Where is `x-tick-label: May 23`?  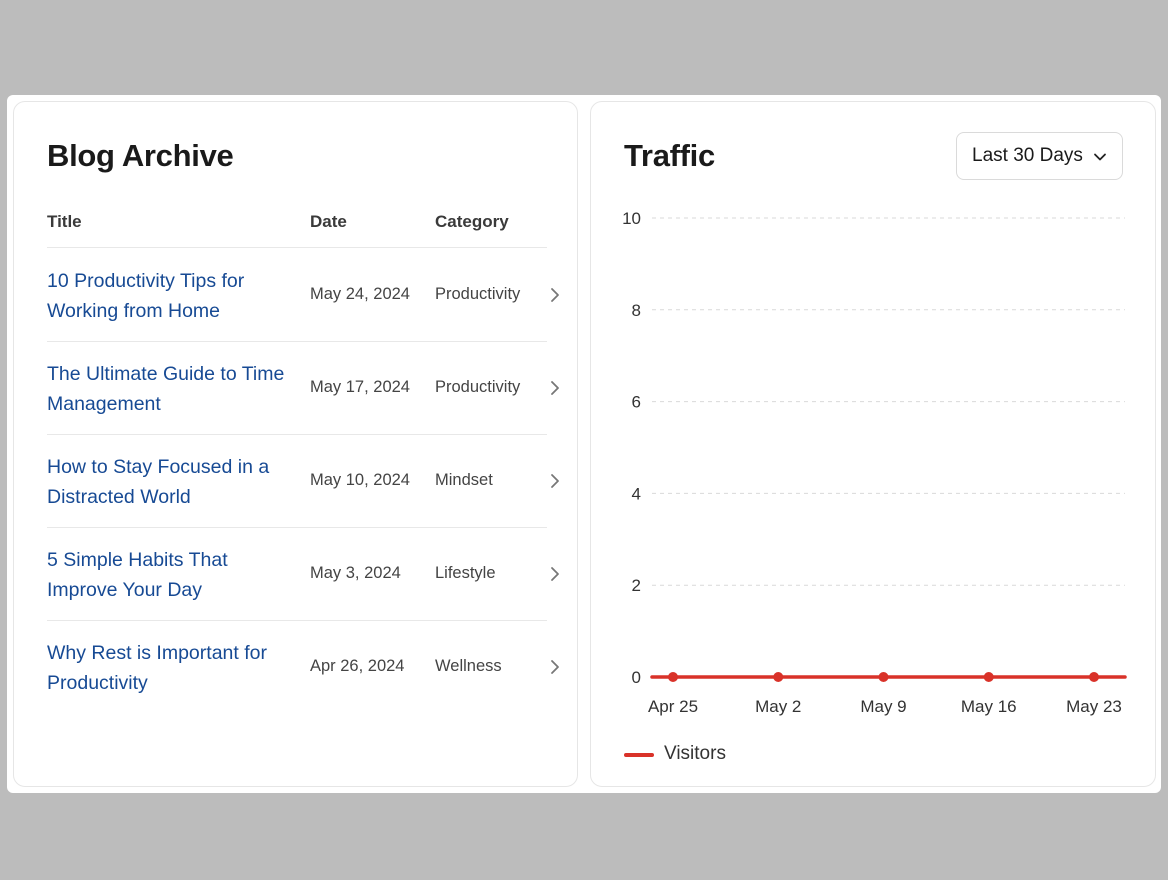 x-tick-label: May 23 is located at coordinates (1094, 706).